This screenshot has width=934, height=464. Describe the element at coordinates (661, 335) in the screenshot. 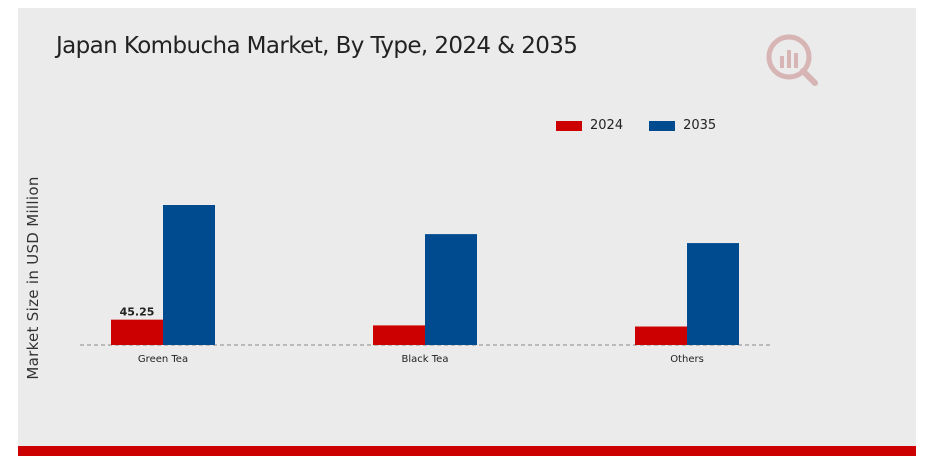

I see `bar-2024-others` at that location.